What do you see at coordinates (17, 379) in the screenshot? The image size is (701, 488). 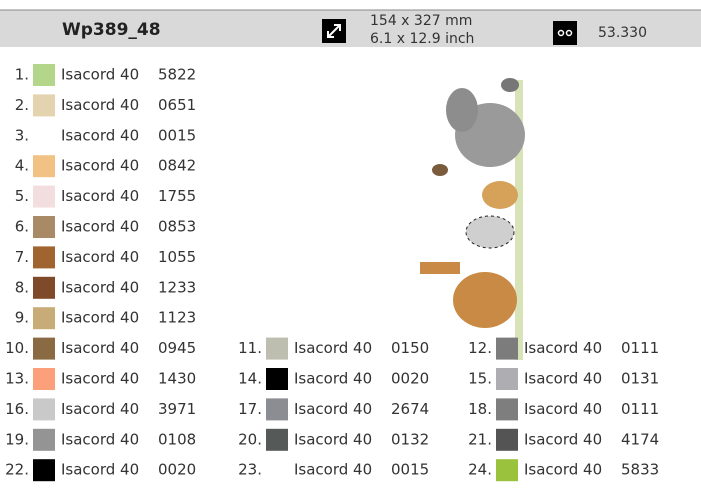 I see `thread-number: 13.` at bounding box center [17, 379].